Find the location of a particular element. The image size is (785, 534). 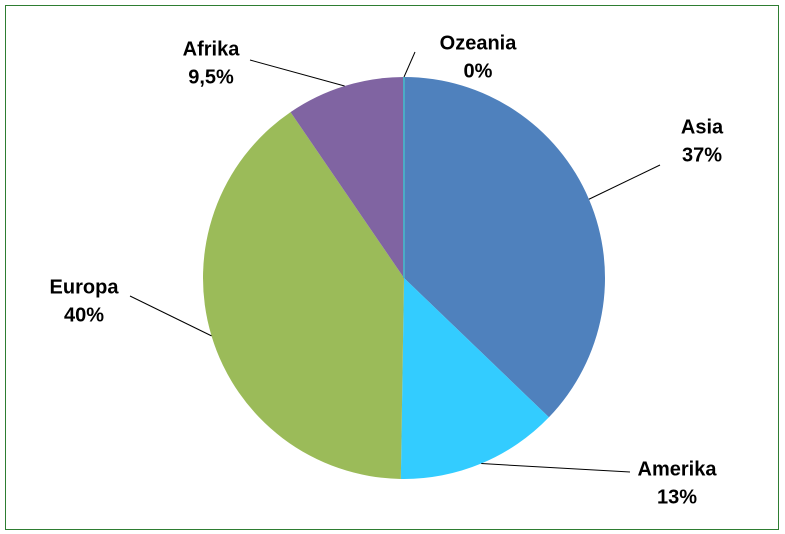

slice-label-value: 13% is located at coordinates (677, 497).